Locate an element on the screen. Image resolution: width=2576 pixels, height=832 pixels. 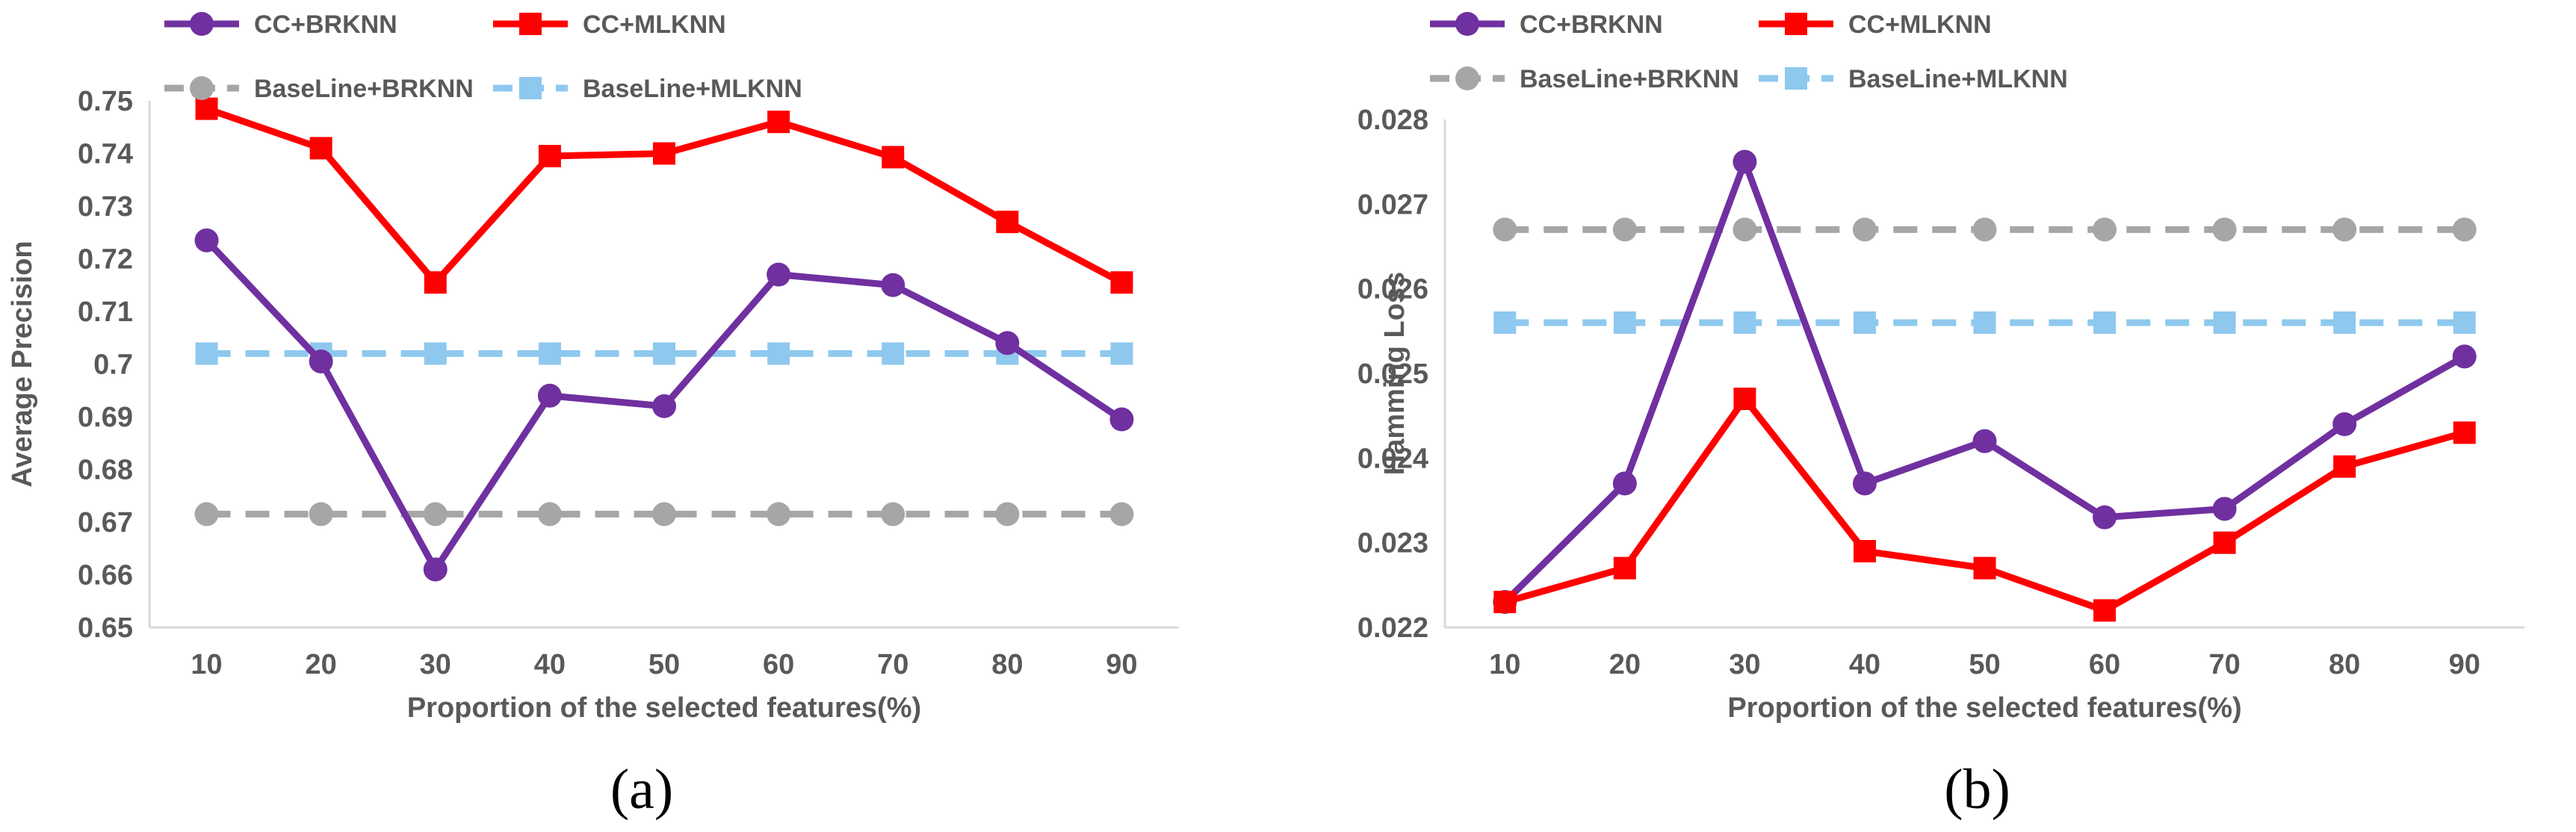
legend-label: BaseLine+MLKNN is located at coordinates (692, 89).